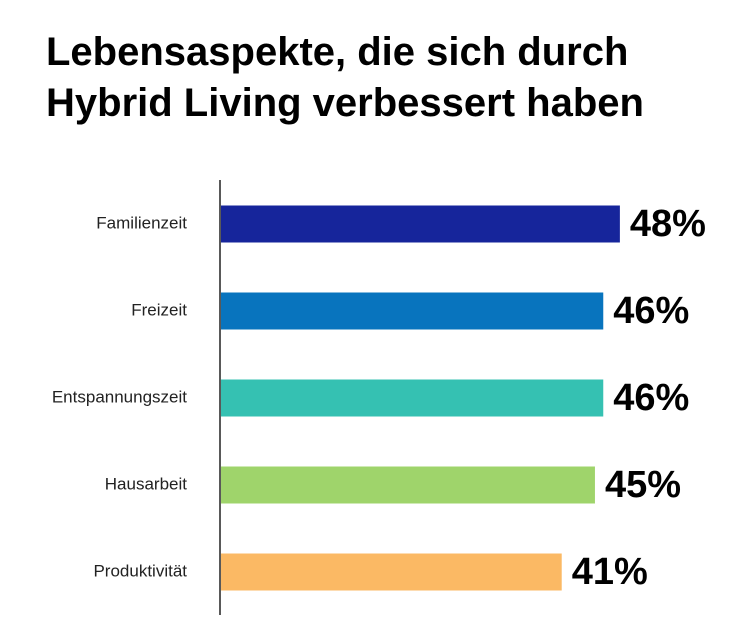 This screenshot has width=750, height=637. Describe the element at coordinates (159, 309) in the screenshot. I see `category-label: Freizeit` at that location.